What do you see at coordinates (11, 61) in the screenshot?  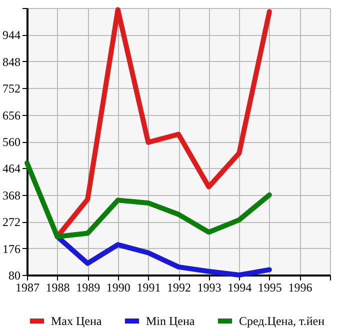 I see `y-tick-label: 848` at bounding box center [11, 61].